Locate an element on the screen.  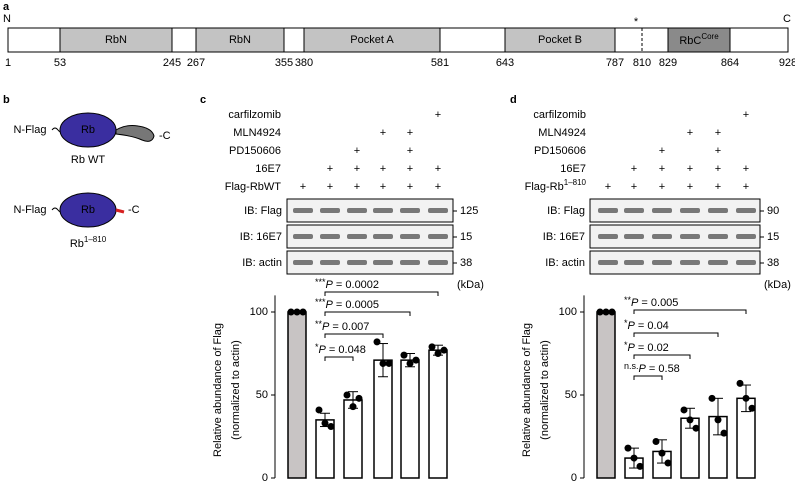
comparison-label: *P = 0.02 is located at coordinates (646, 347).